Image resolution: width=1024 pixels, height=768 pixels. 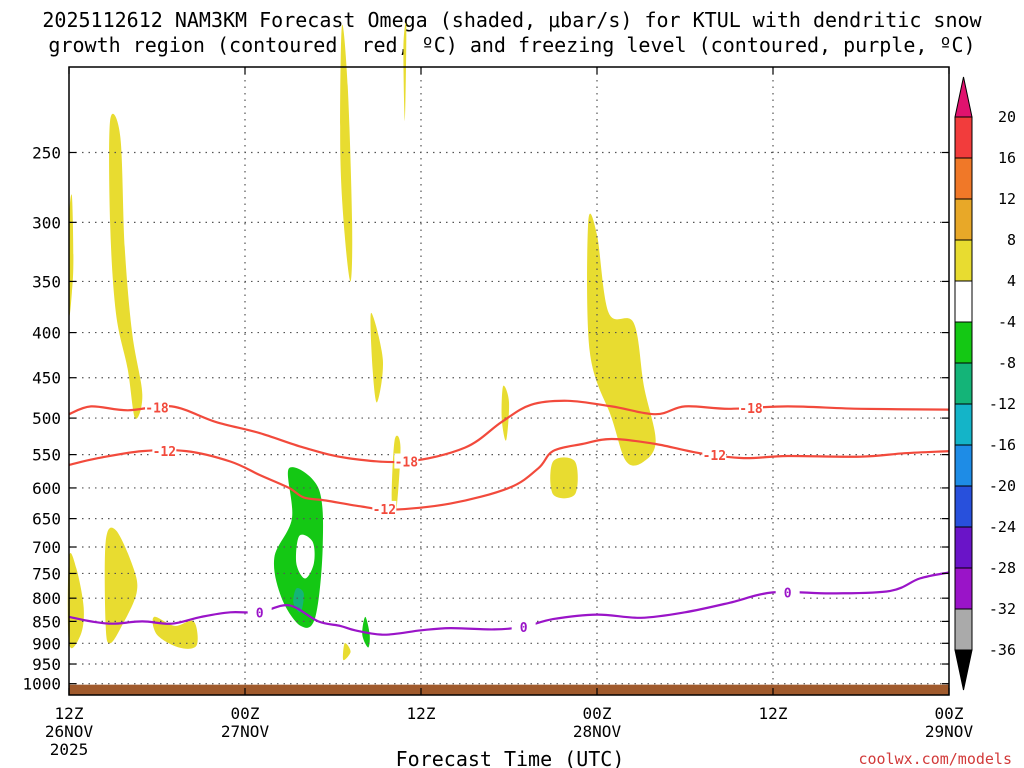 What do you see at coordinates (935, 759) in the screenshot?
I see `credit-text: coolwx.com/models` at bounding box center [935, 759].